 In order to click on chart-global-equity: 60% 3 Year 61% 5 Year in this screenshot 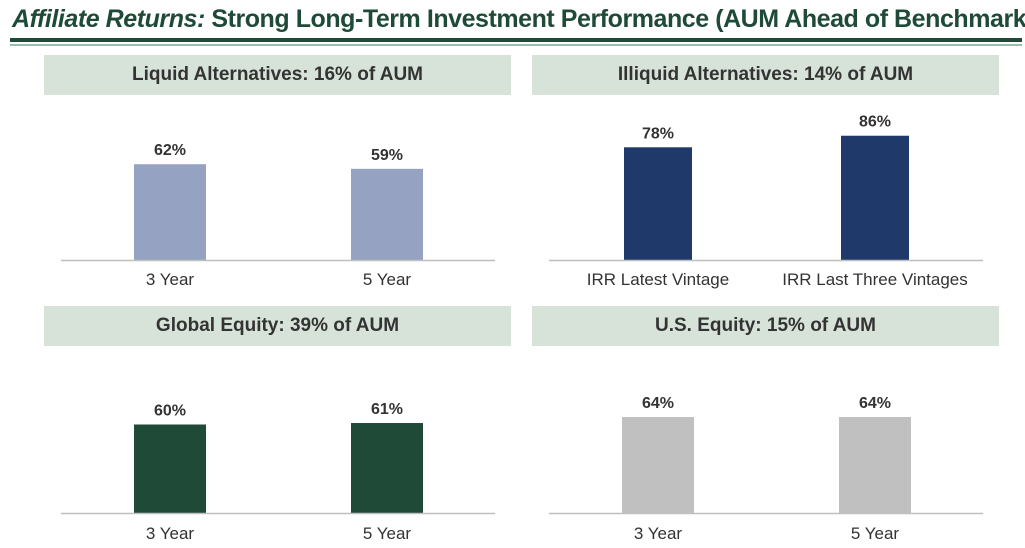, I will do `click(278, 472)`.